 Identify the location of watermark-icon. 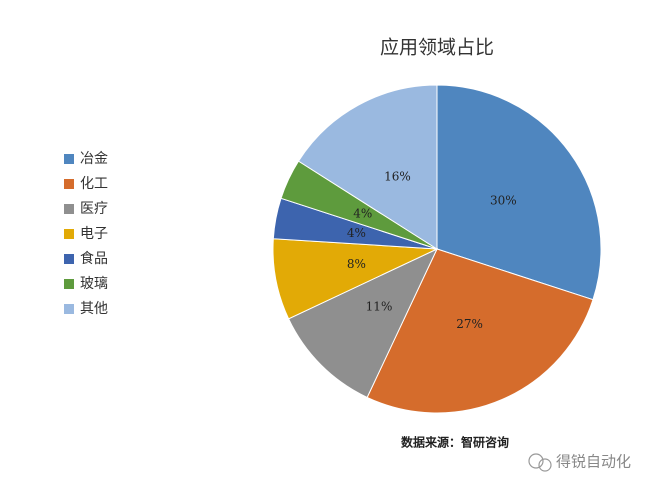
(540, 462).